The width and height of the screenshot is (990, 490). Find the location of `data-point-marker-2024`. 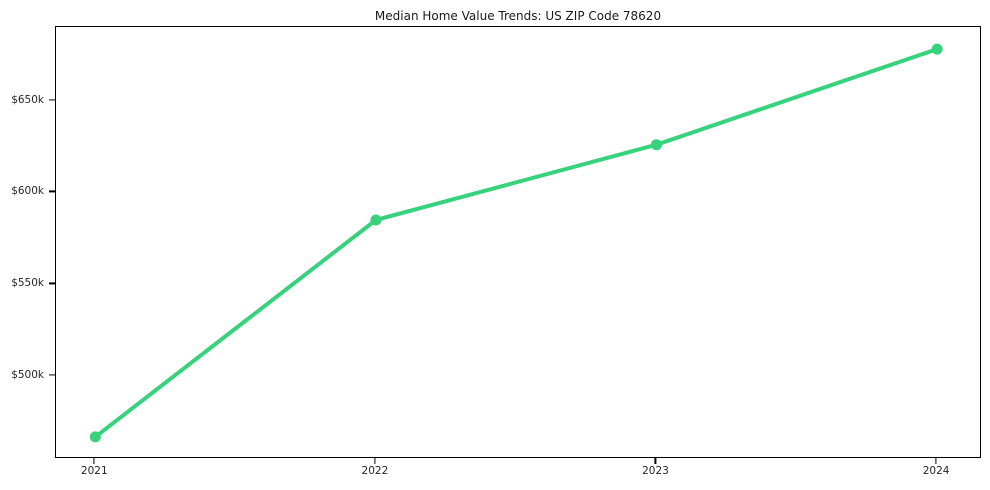

data-point-marker-2024 is located at coordinates (937, 49).